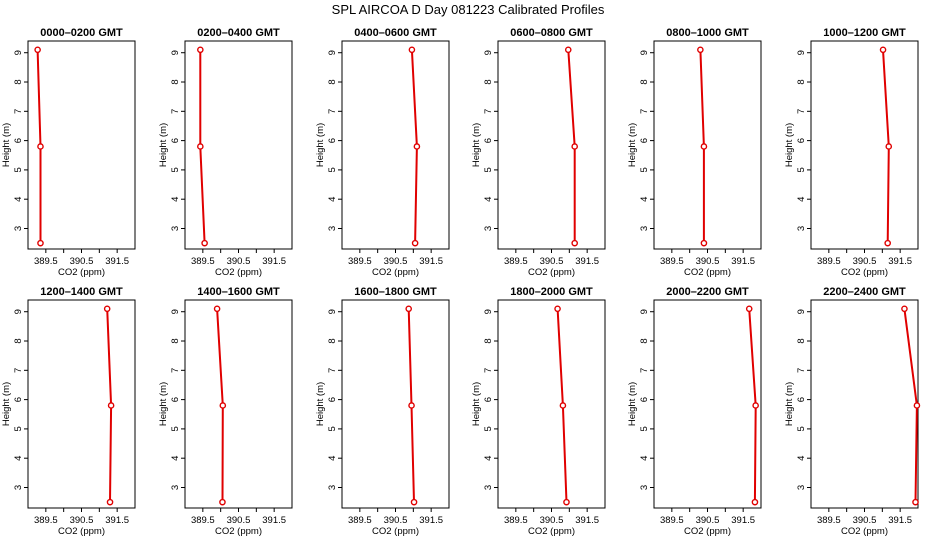 The image size is (936, 540). What do you see at coordinates (707, 33) in the screenshot?
I see `panel-title: 0800–1000 GMT` at bounding box center [707, 33].